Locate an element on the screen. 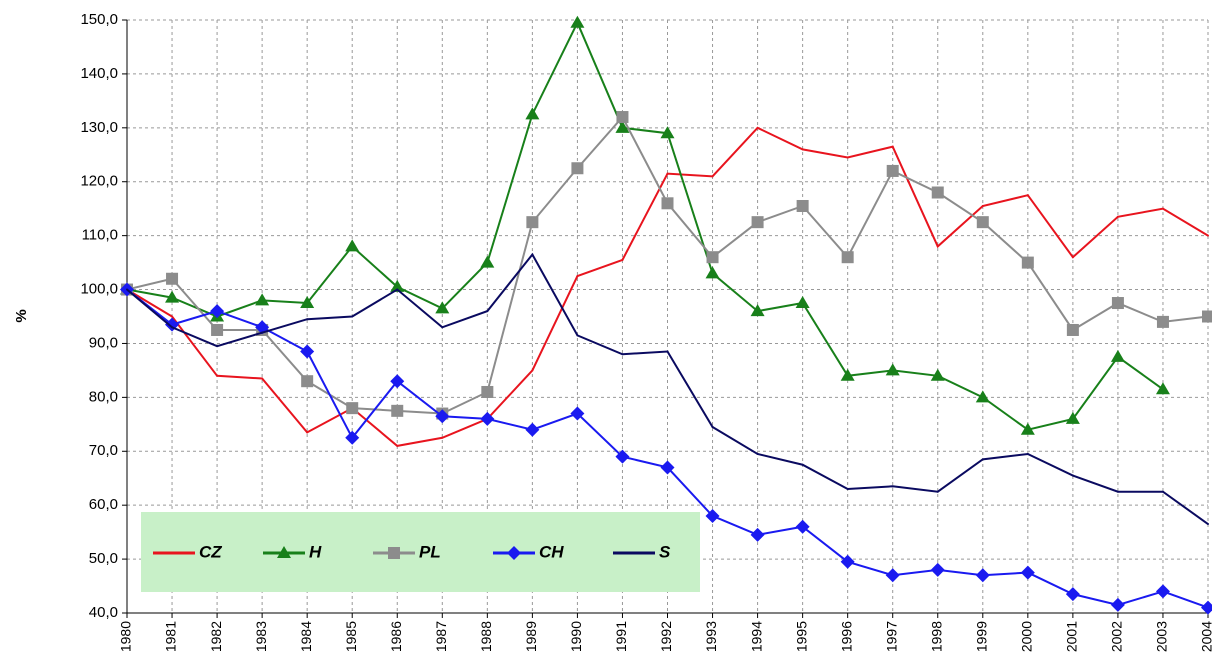  x-tick-label: 1983 is located at coordinates (261, 636).